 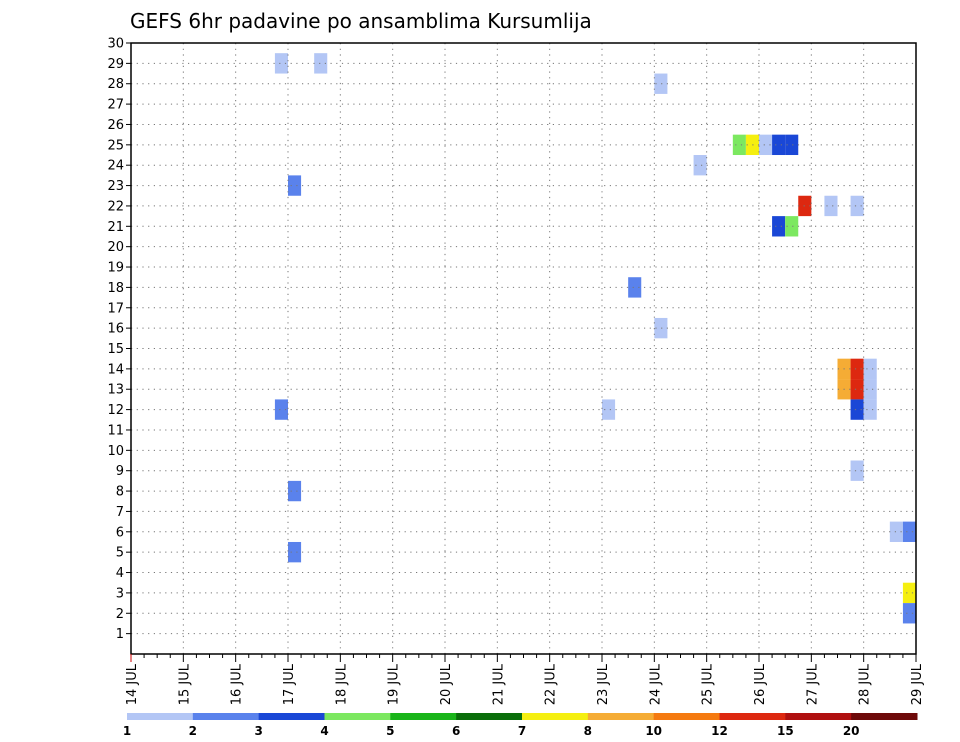 I want to click on colorbar-label: 1, so click(x=127, y=731).